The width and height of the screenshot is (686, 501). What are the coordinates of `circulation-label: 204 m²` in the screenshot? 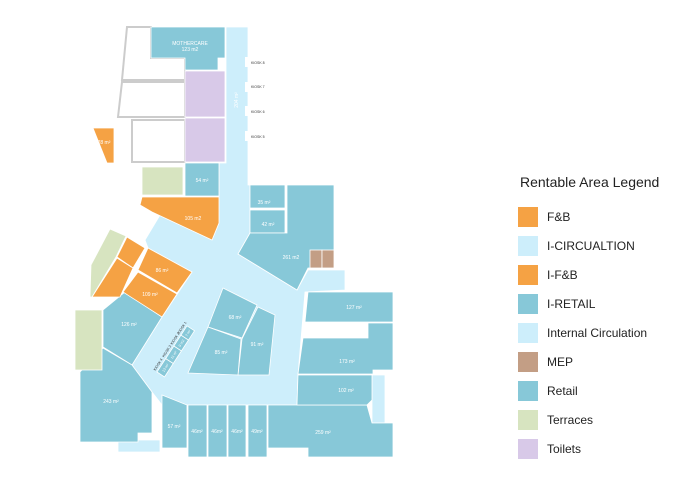 It's located at (237, 100).